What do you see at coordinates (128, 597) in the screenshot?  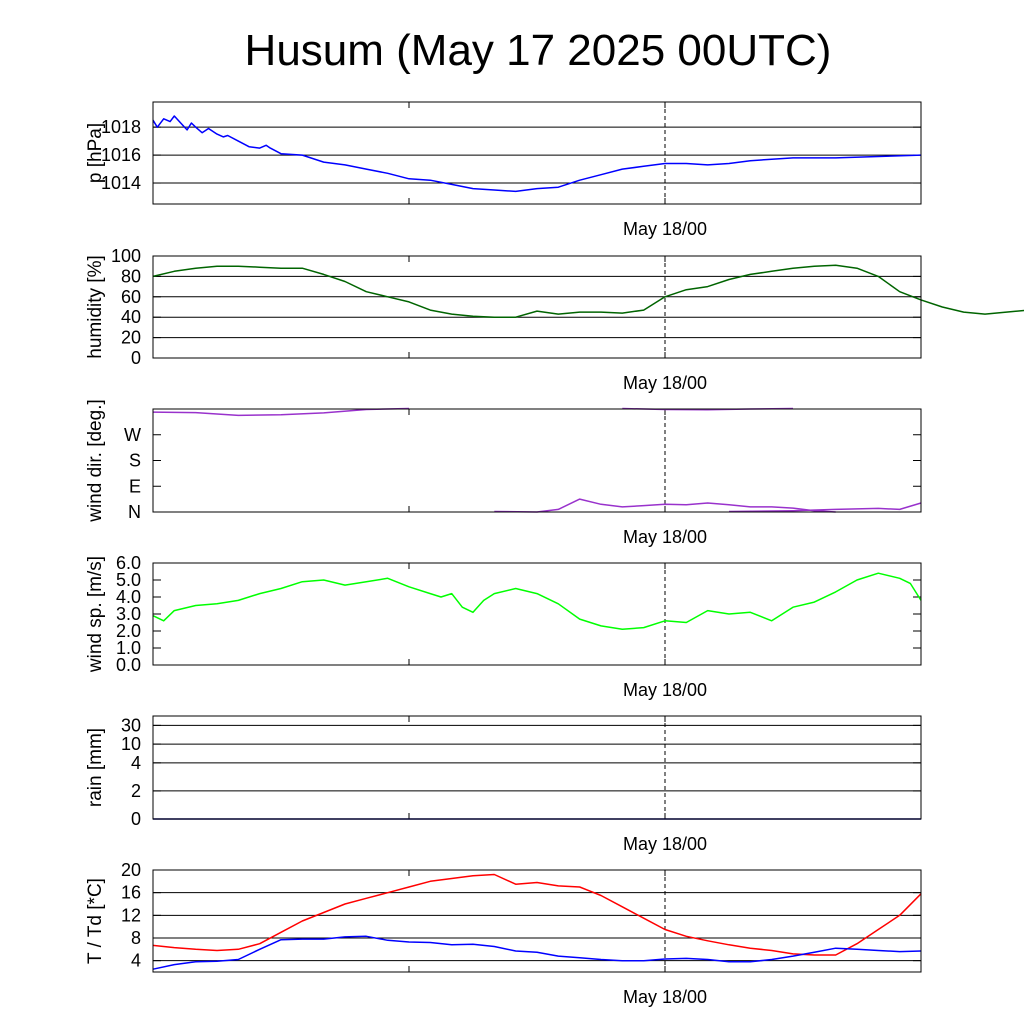 I see `y-tick-label: 4.0` at bounding box center [128, 597].